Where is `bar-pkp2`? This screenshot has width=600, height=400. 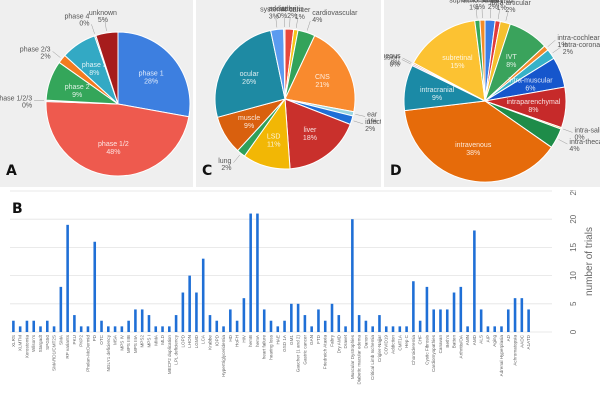 bar-pkp2 is located at coordinates (81, 329).